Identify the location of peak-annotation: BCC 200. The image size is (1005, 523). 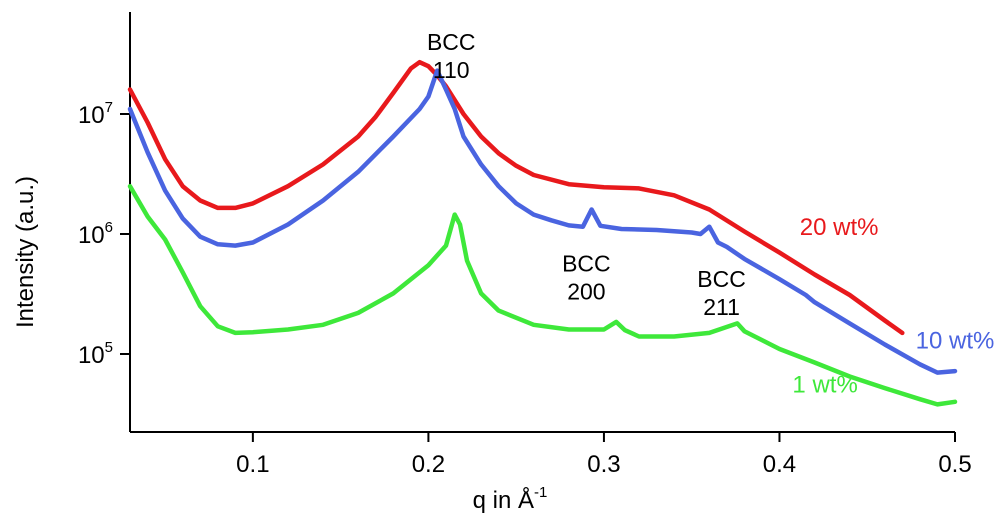
(586, 278).